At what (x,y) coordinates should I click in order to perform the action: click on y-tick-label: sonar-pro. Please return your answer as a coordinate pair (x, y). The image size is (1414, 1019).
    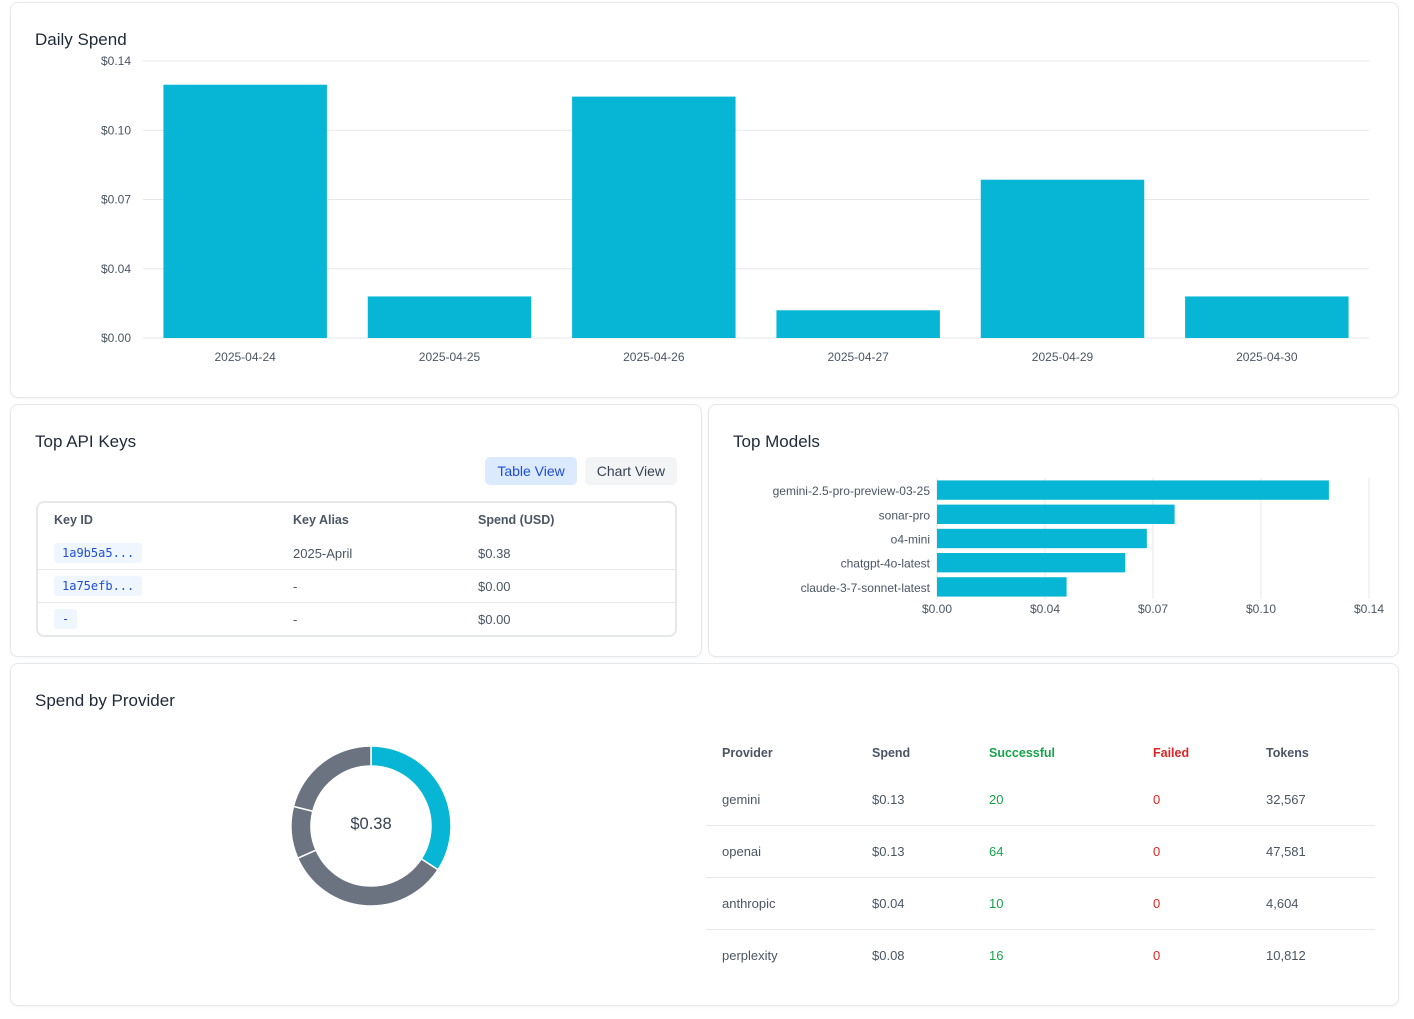
    Looking at the image, I should click on (905, 515).